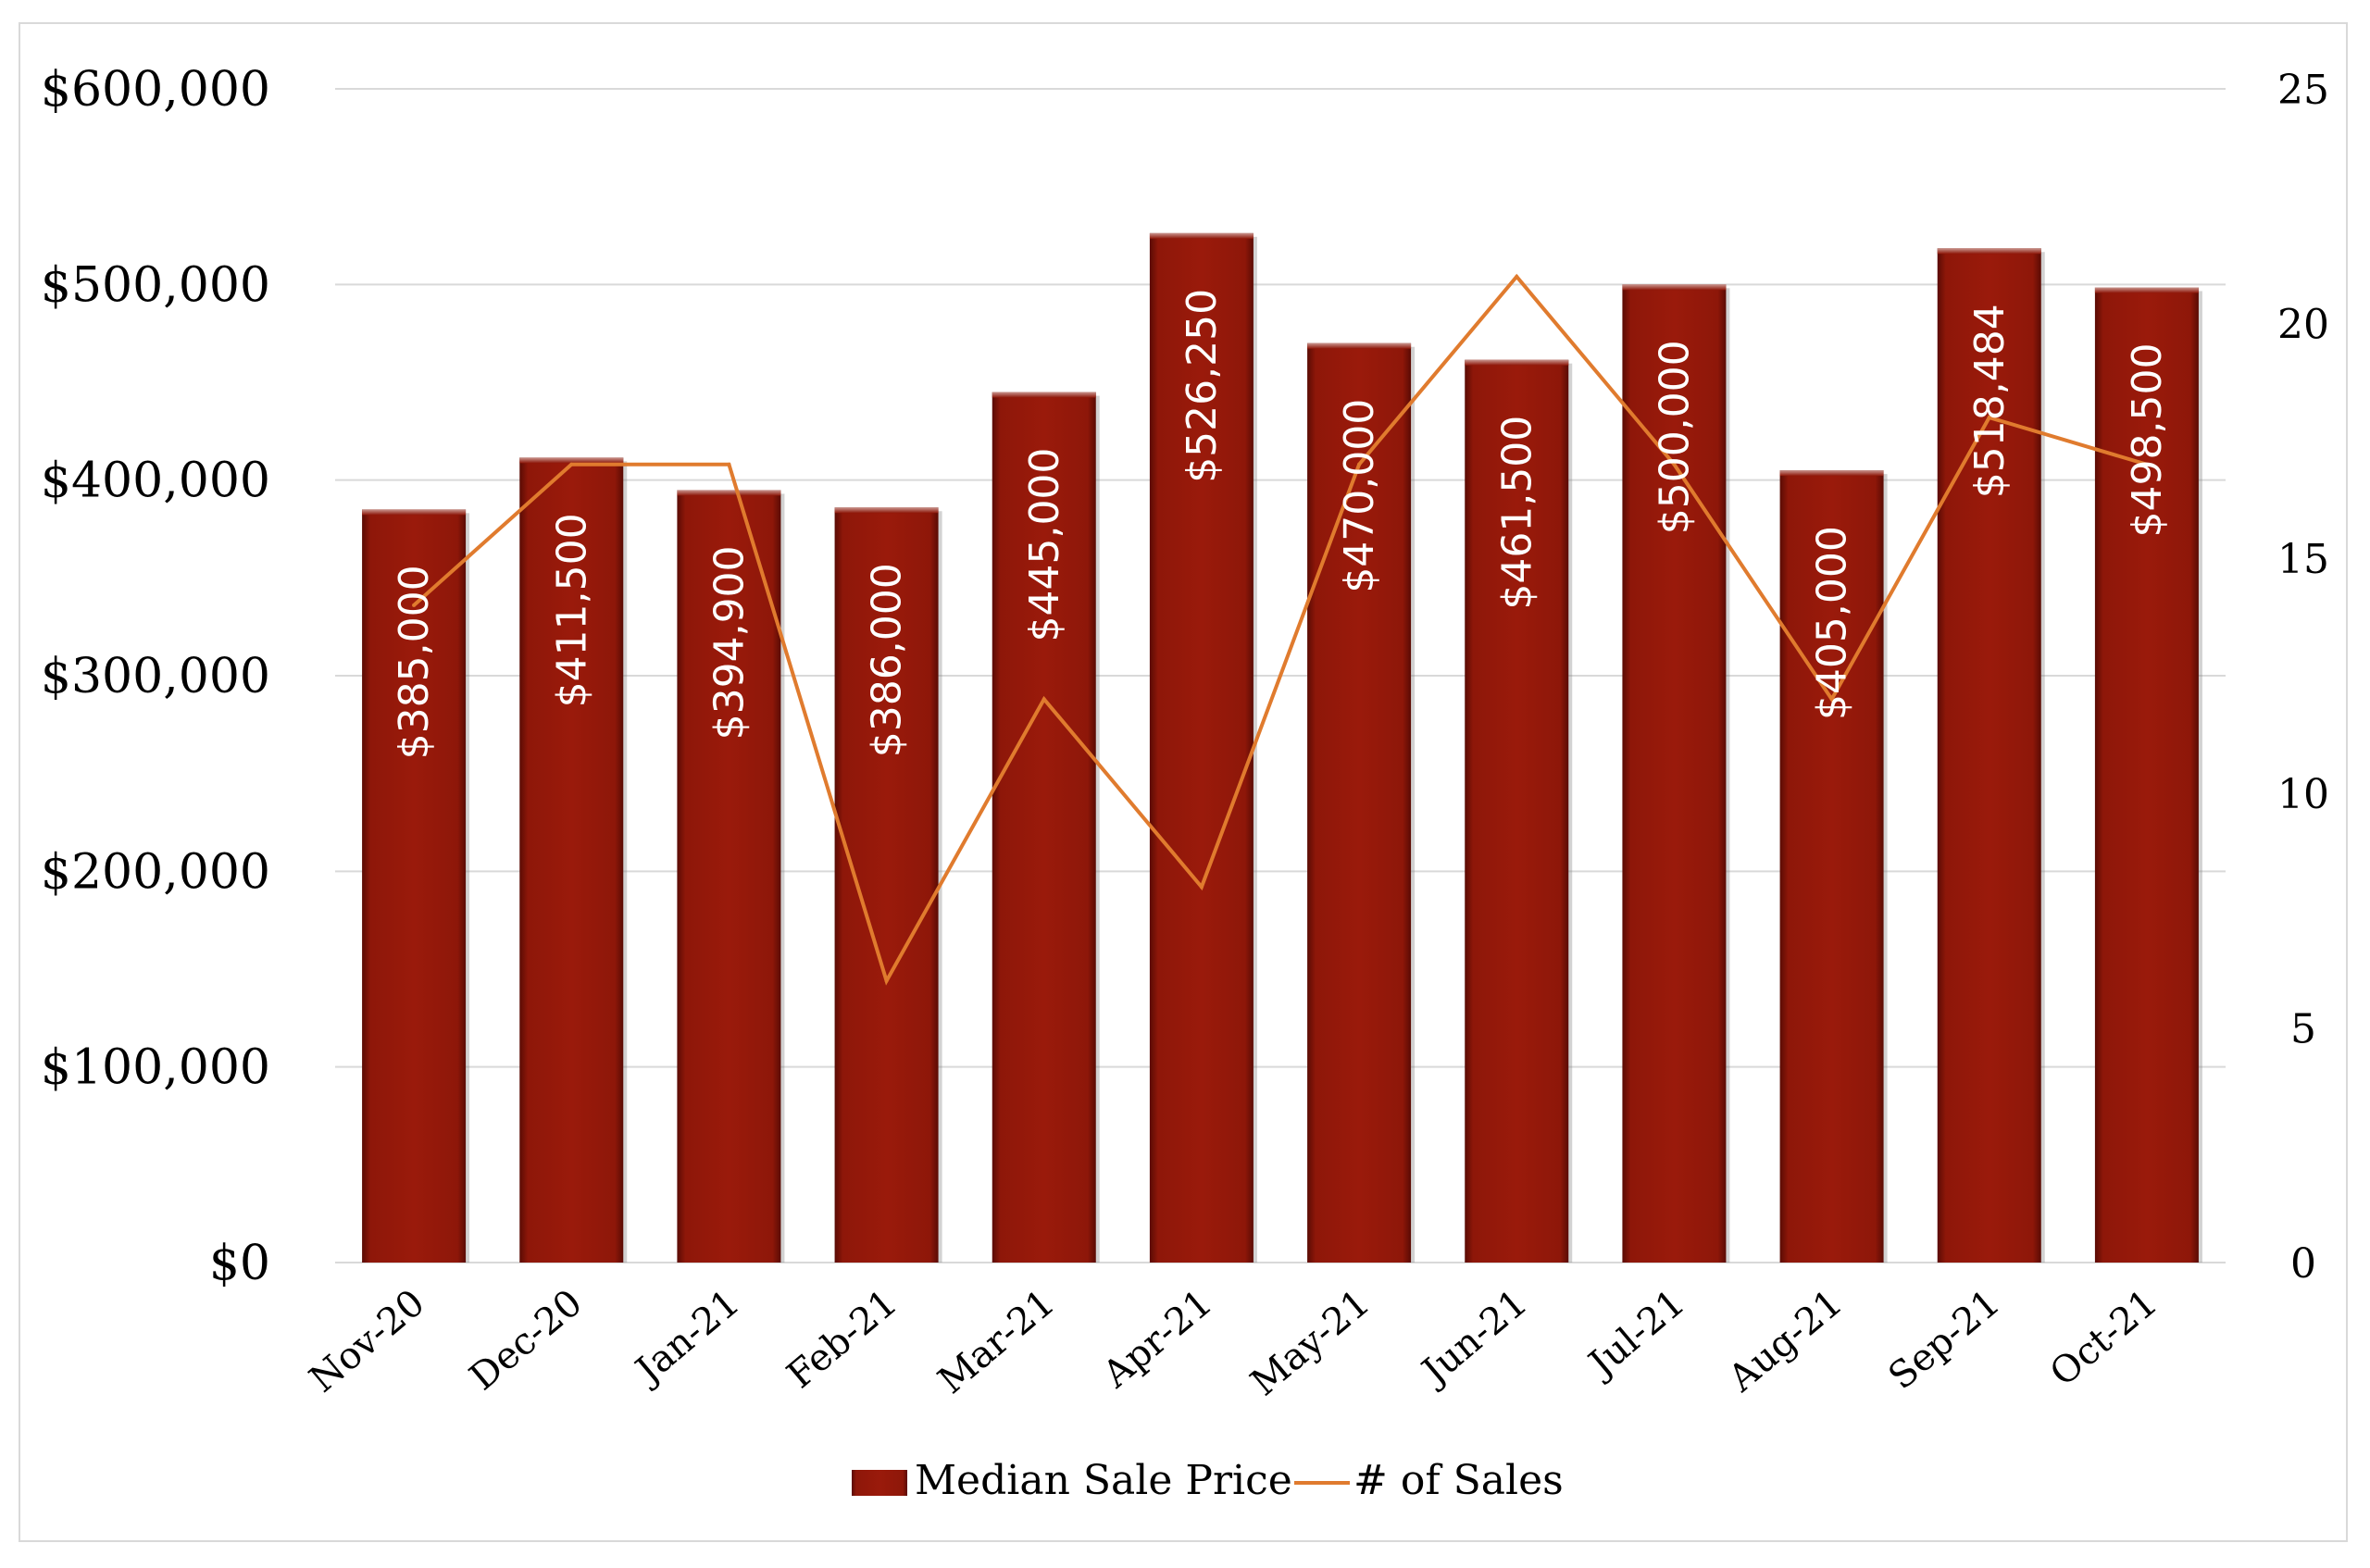 This screenshot has width=2370, height=1568. What do you see at coordinates (571, 610) in the screenshot?
I see `bar-data-label: $411,500` at bounding box center [571, 610].